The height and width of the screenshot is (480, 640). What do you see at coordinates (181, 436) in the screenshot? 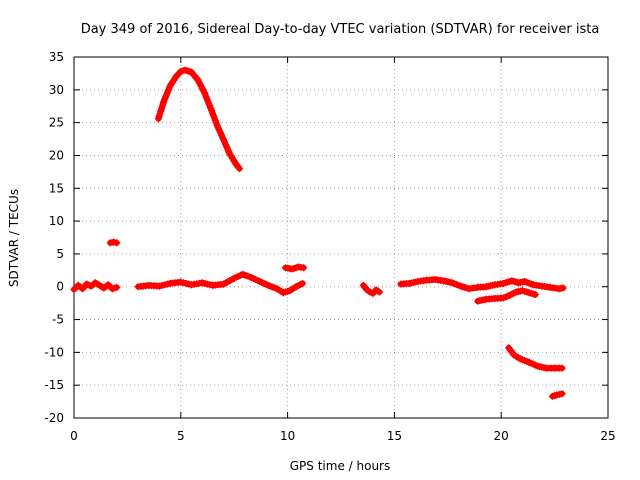
I see `x-tick-label: 5` at bounding box center [181, 436].